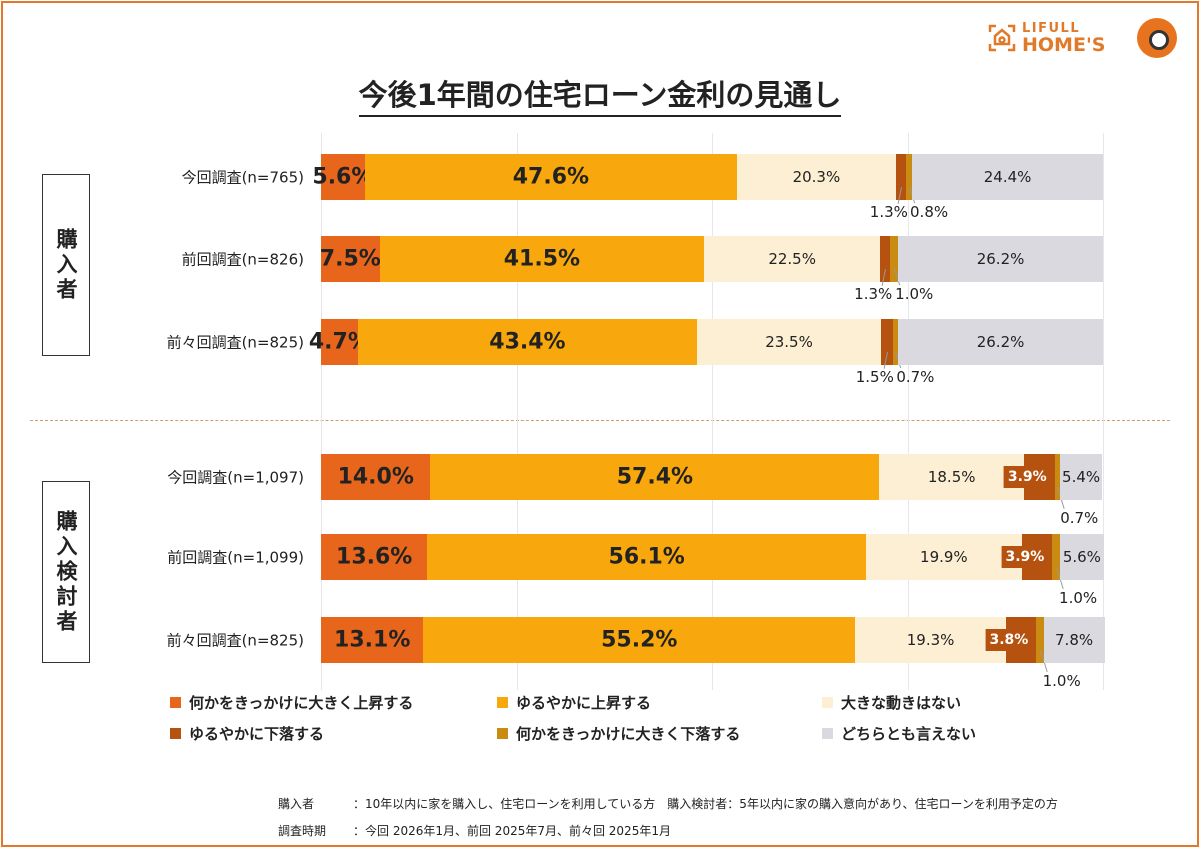 This screenshot has width=1200, height=848. I want to click on group-label-text: 購入検討者, so click(66, 572).